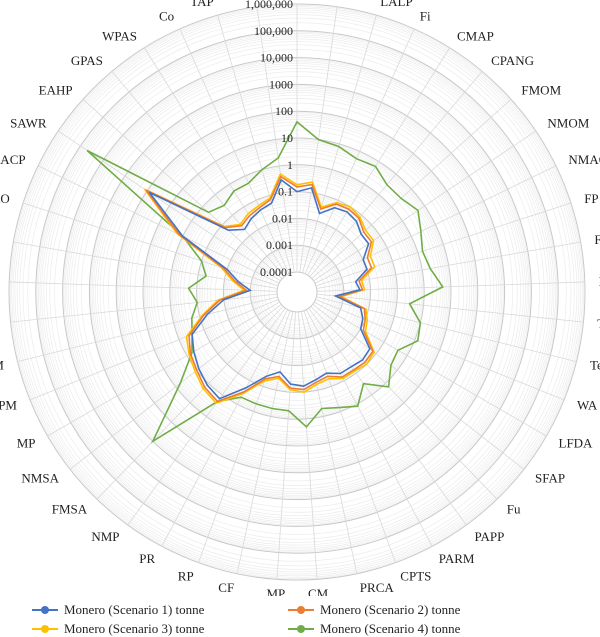 This screenshot has width=600, height=637. What do you see at coordinates (598, 323) in the screenshot?
I see `category-label: TP` at bounding box center [598, 323].